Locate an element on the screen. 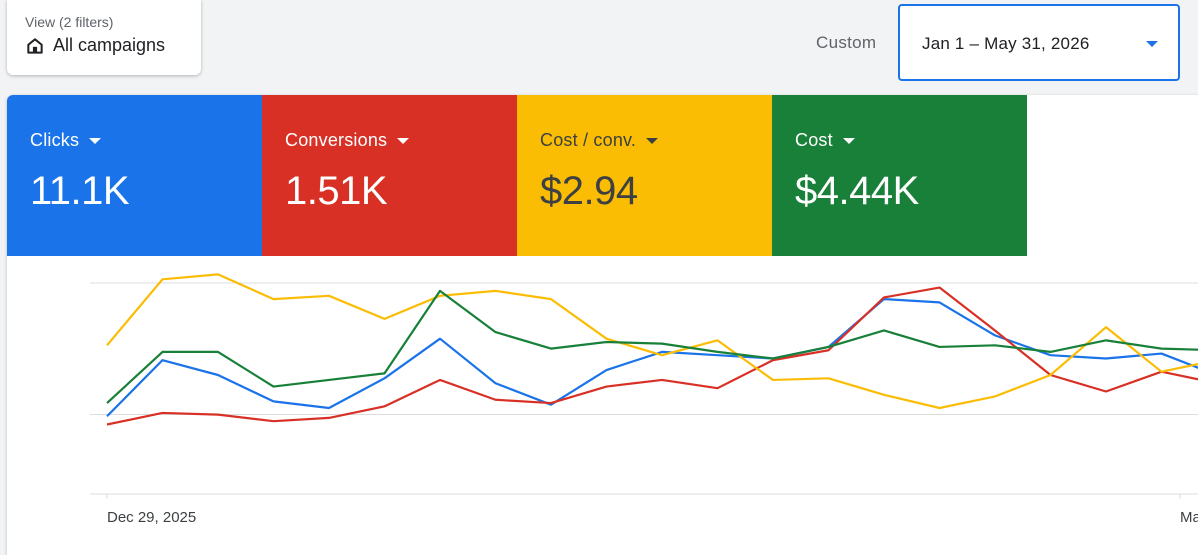 This screenshot has width=1198, height=555. chart-x-axis: Dec 29, 2025 Ma is located at coordinates (652, 510).